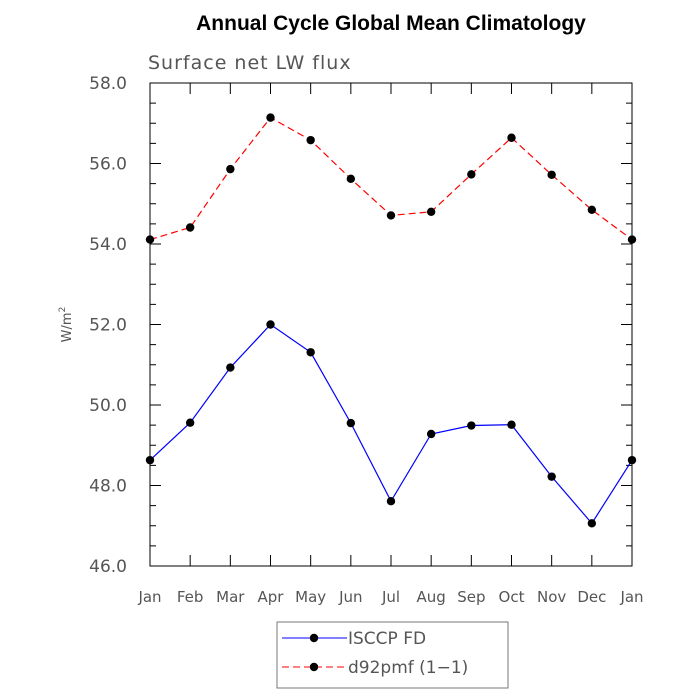 The width and height of the screenshot is (700, 700). What do you see at coordinates (108, 487) in the screenshot?
I see `y-tick-label: 48.0` at bounding box center [108, 487].